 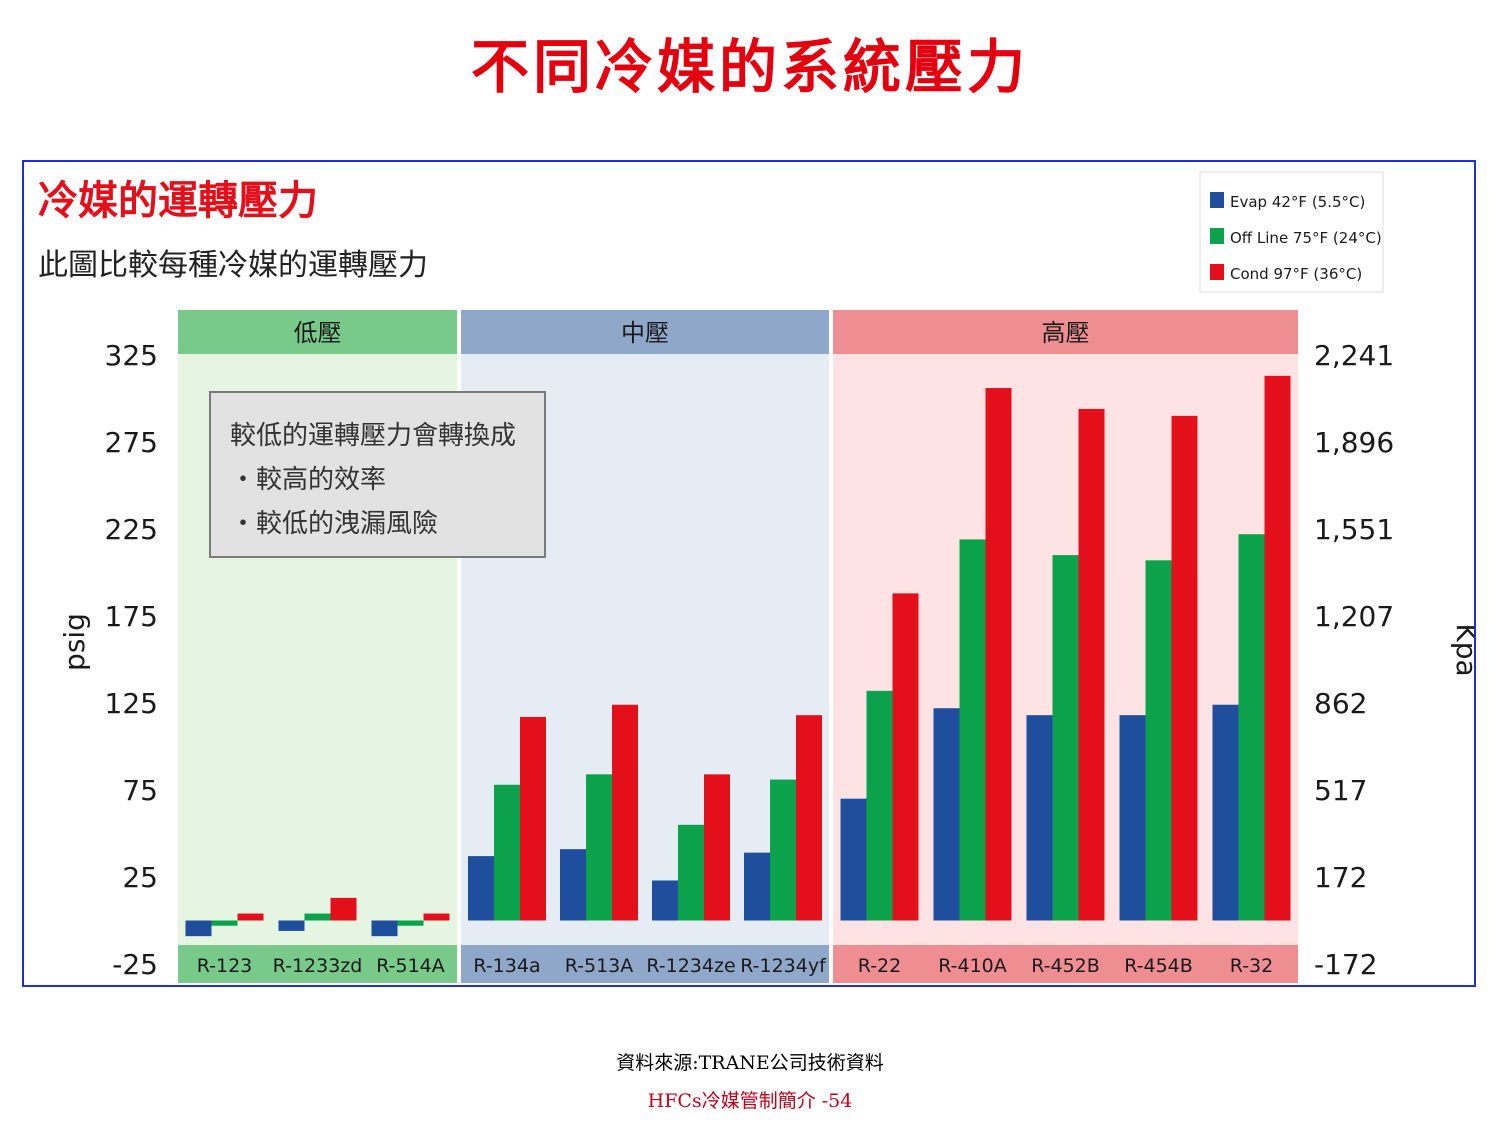 What do you see at coordinates (506, 966) in the screenshot?
I see `xtick-label-R-134a: R-134a` at bounding box center [506, 966].